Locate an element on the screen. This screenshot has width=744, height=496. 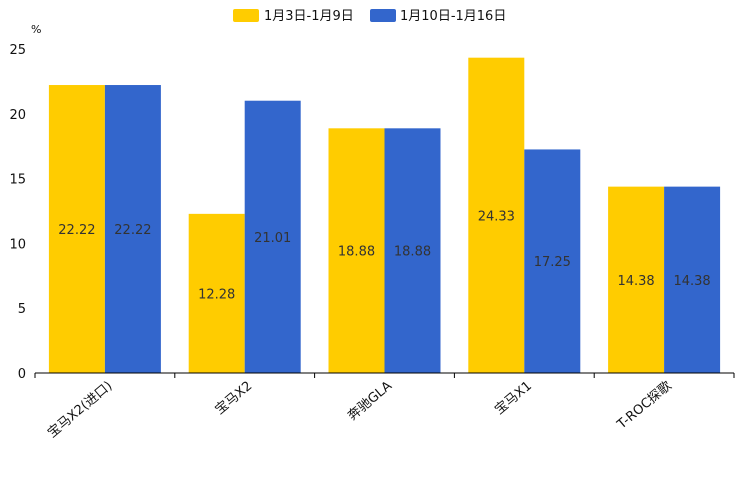
data-label: 12.28 is located at coordinates (216, 294).